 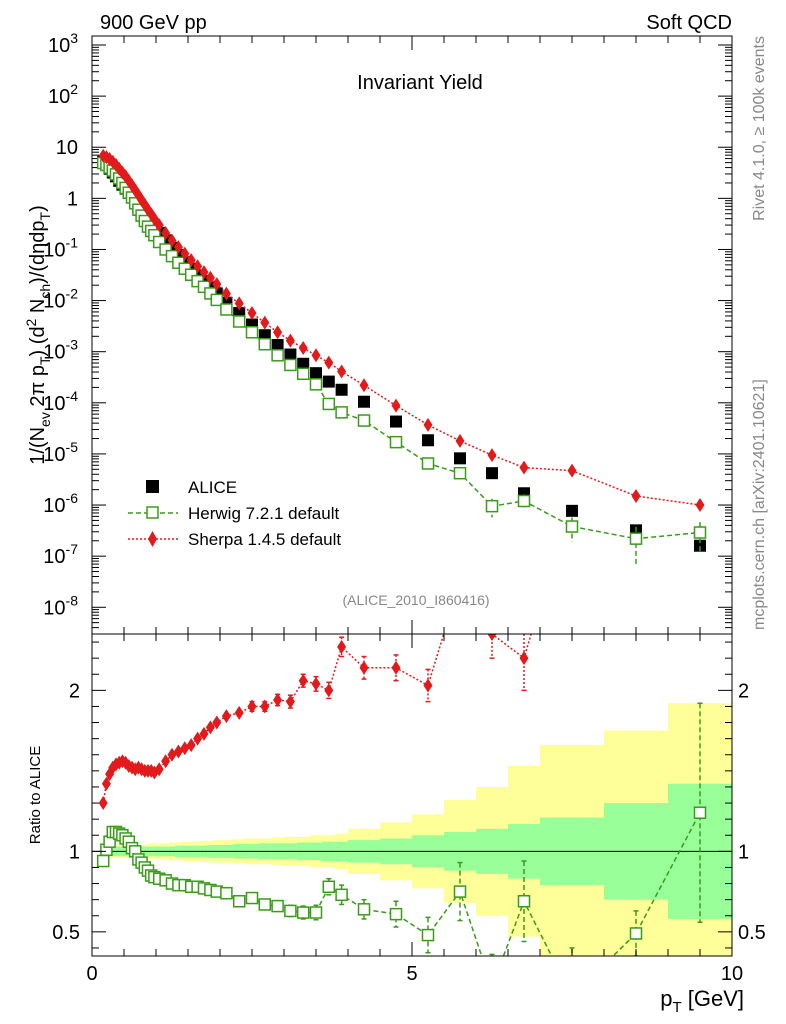 I want to click on ratio-y-tick-label: 1, so click(x=74, y=852).